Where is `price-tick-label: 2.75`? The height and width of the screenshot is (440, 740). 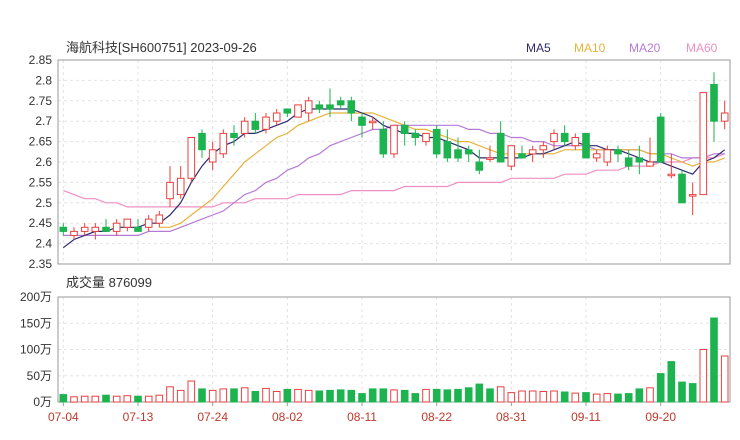 price-tick-label: 2.75 is located at coordinates (41, 101).